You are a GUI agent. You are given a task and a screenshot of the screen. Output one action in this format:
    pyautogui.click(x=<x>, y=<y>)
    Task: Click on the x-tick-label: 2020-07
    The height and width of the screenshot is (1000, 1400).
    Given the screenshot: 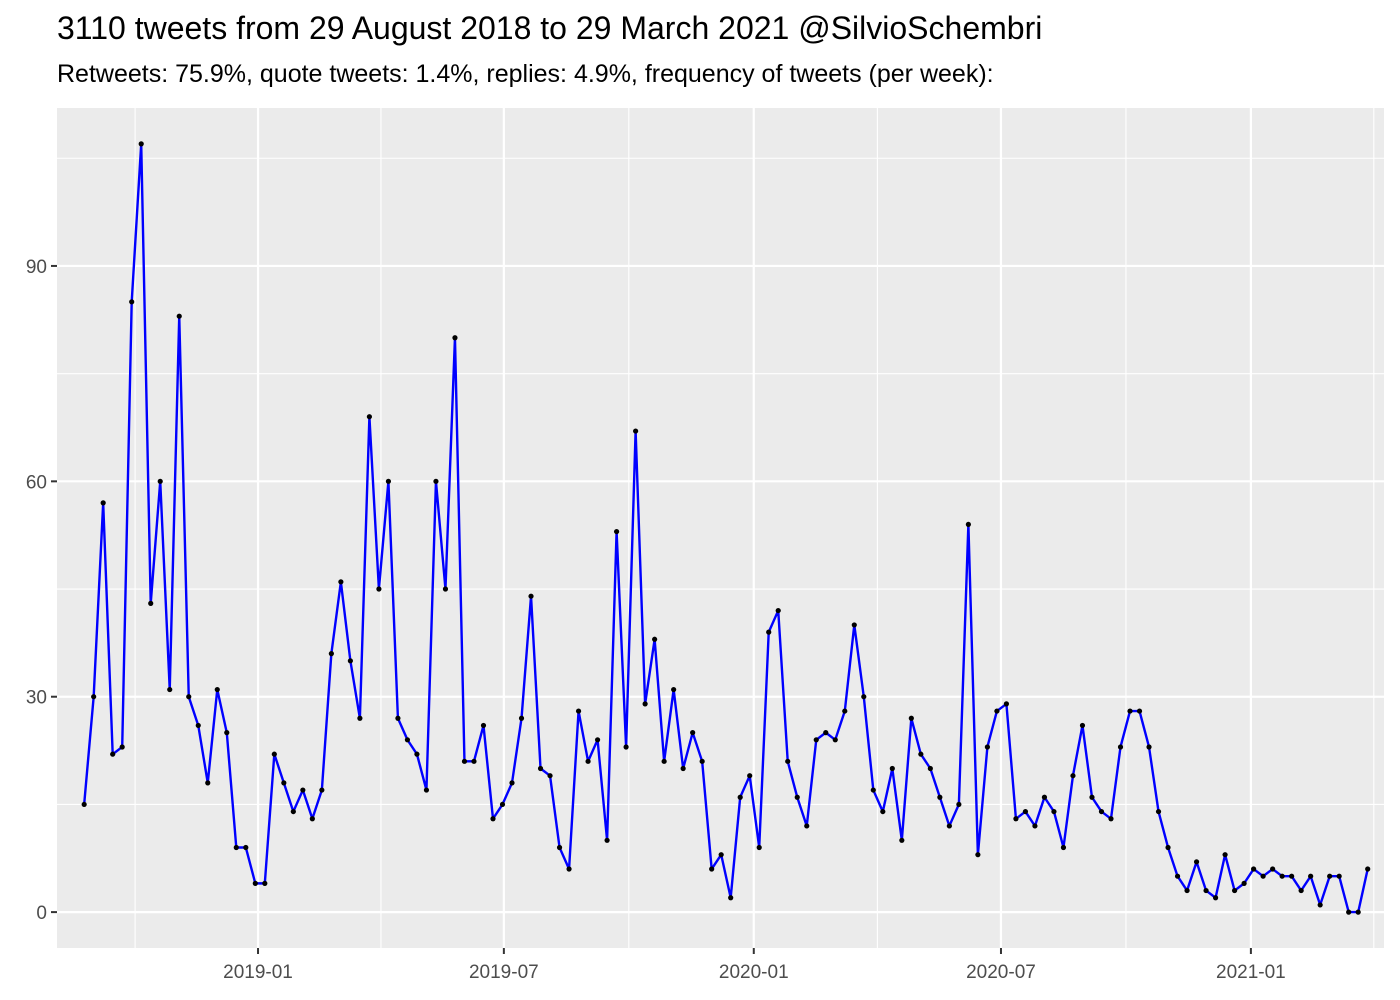 What is the action you would take?
    pyautogui.click(x=1001, y=972)
    